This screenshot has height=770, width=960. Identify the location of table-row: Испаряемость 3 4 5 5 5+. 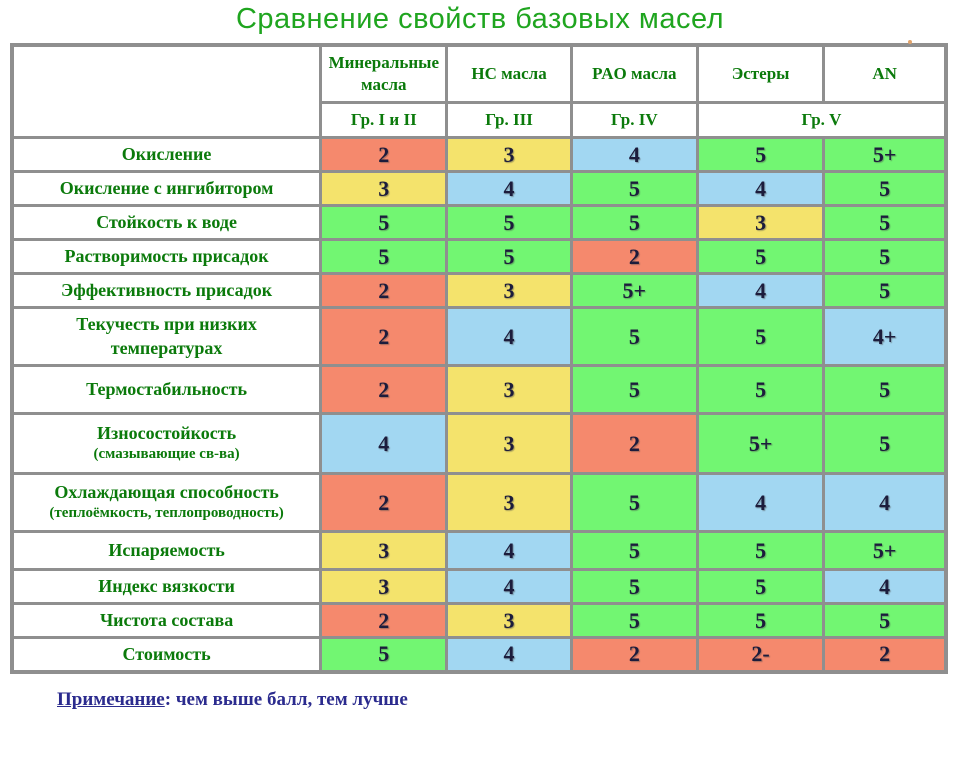
(479, 550).